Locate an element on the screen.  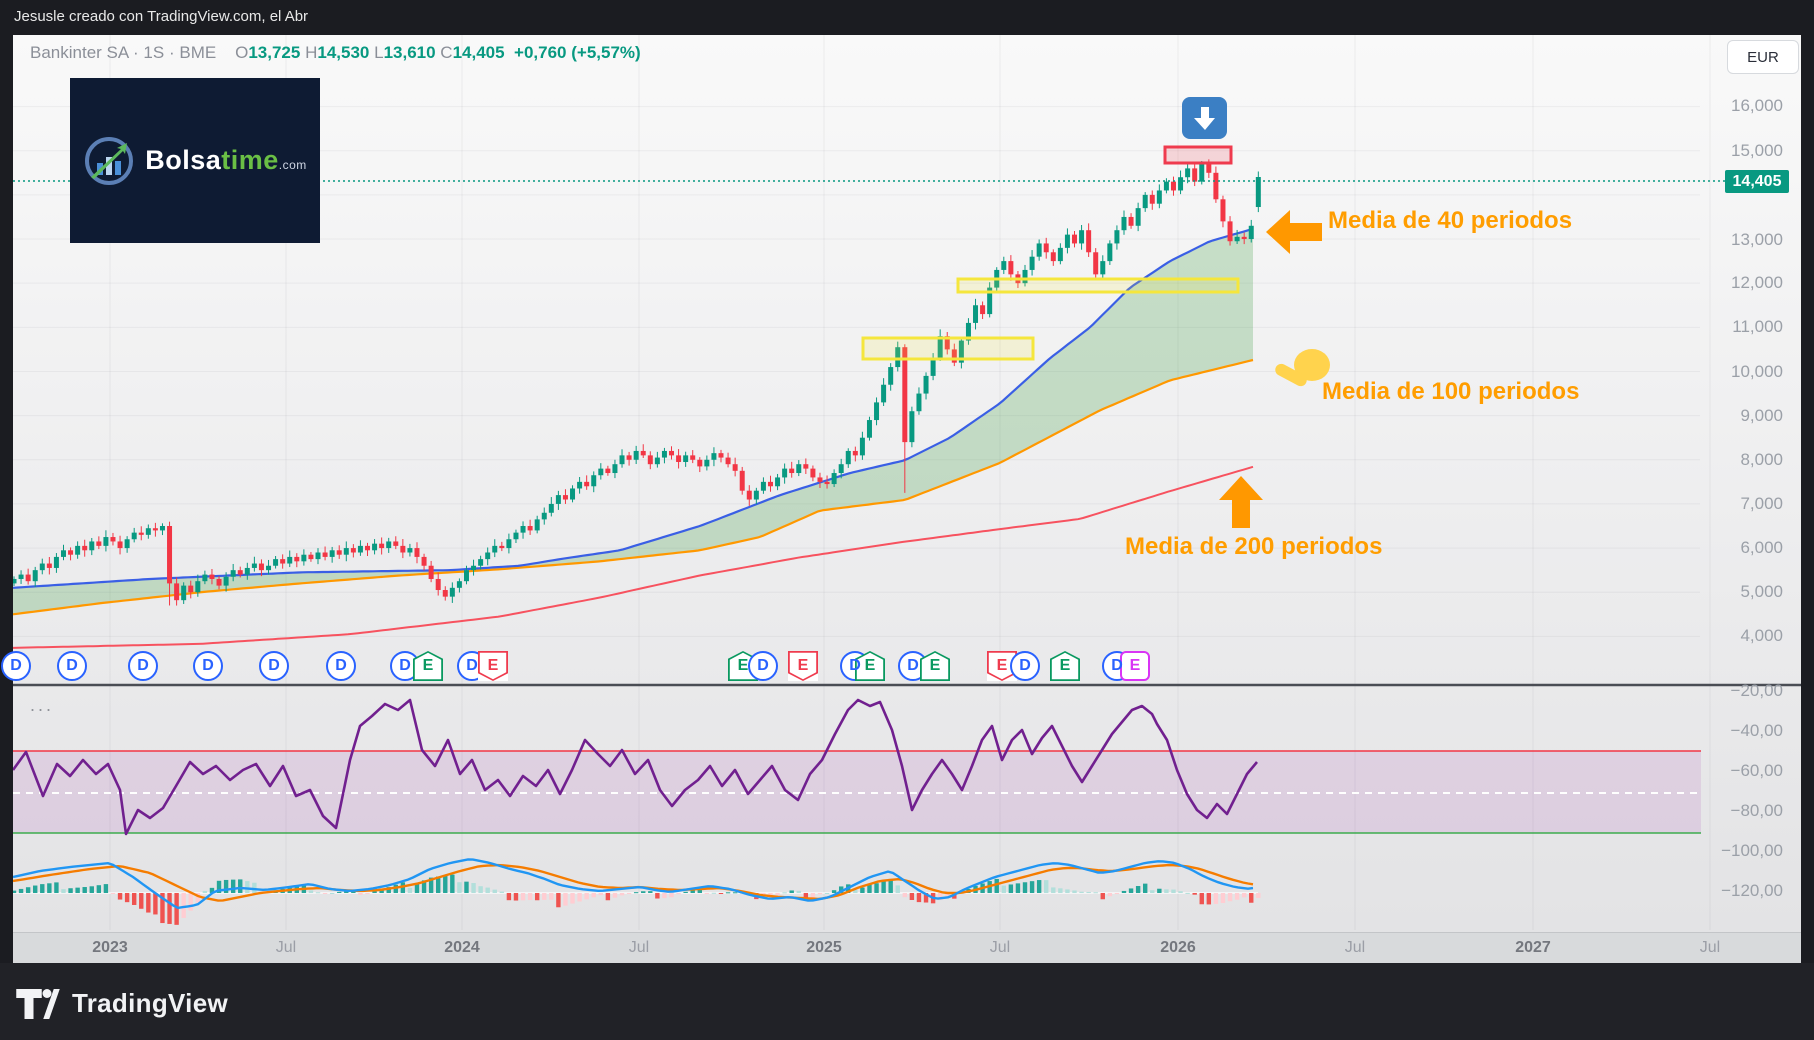
logo-bolsa: Bolsa is located at coordinates (183, 160).